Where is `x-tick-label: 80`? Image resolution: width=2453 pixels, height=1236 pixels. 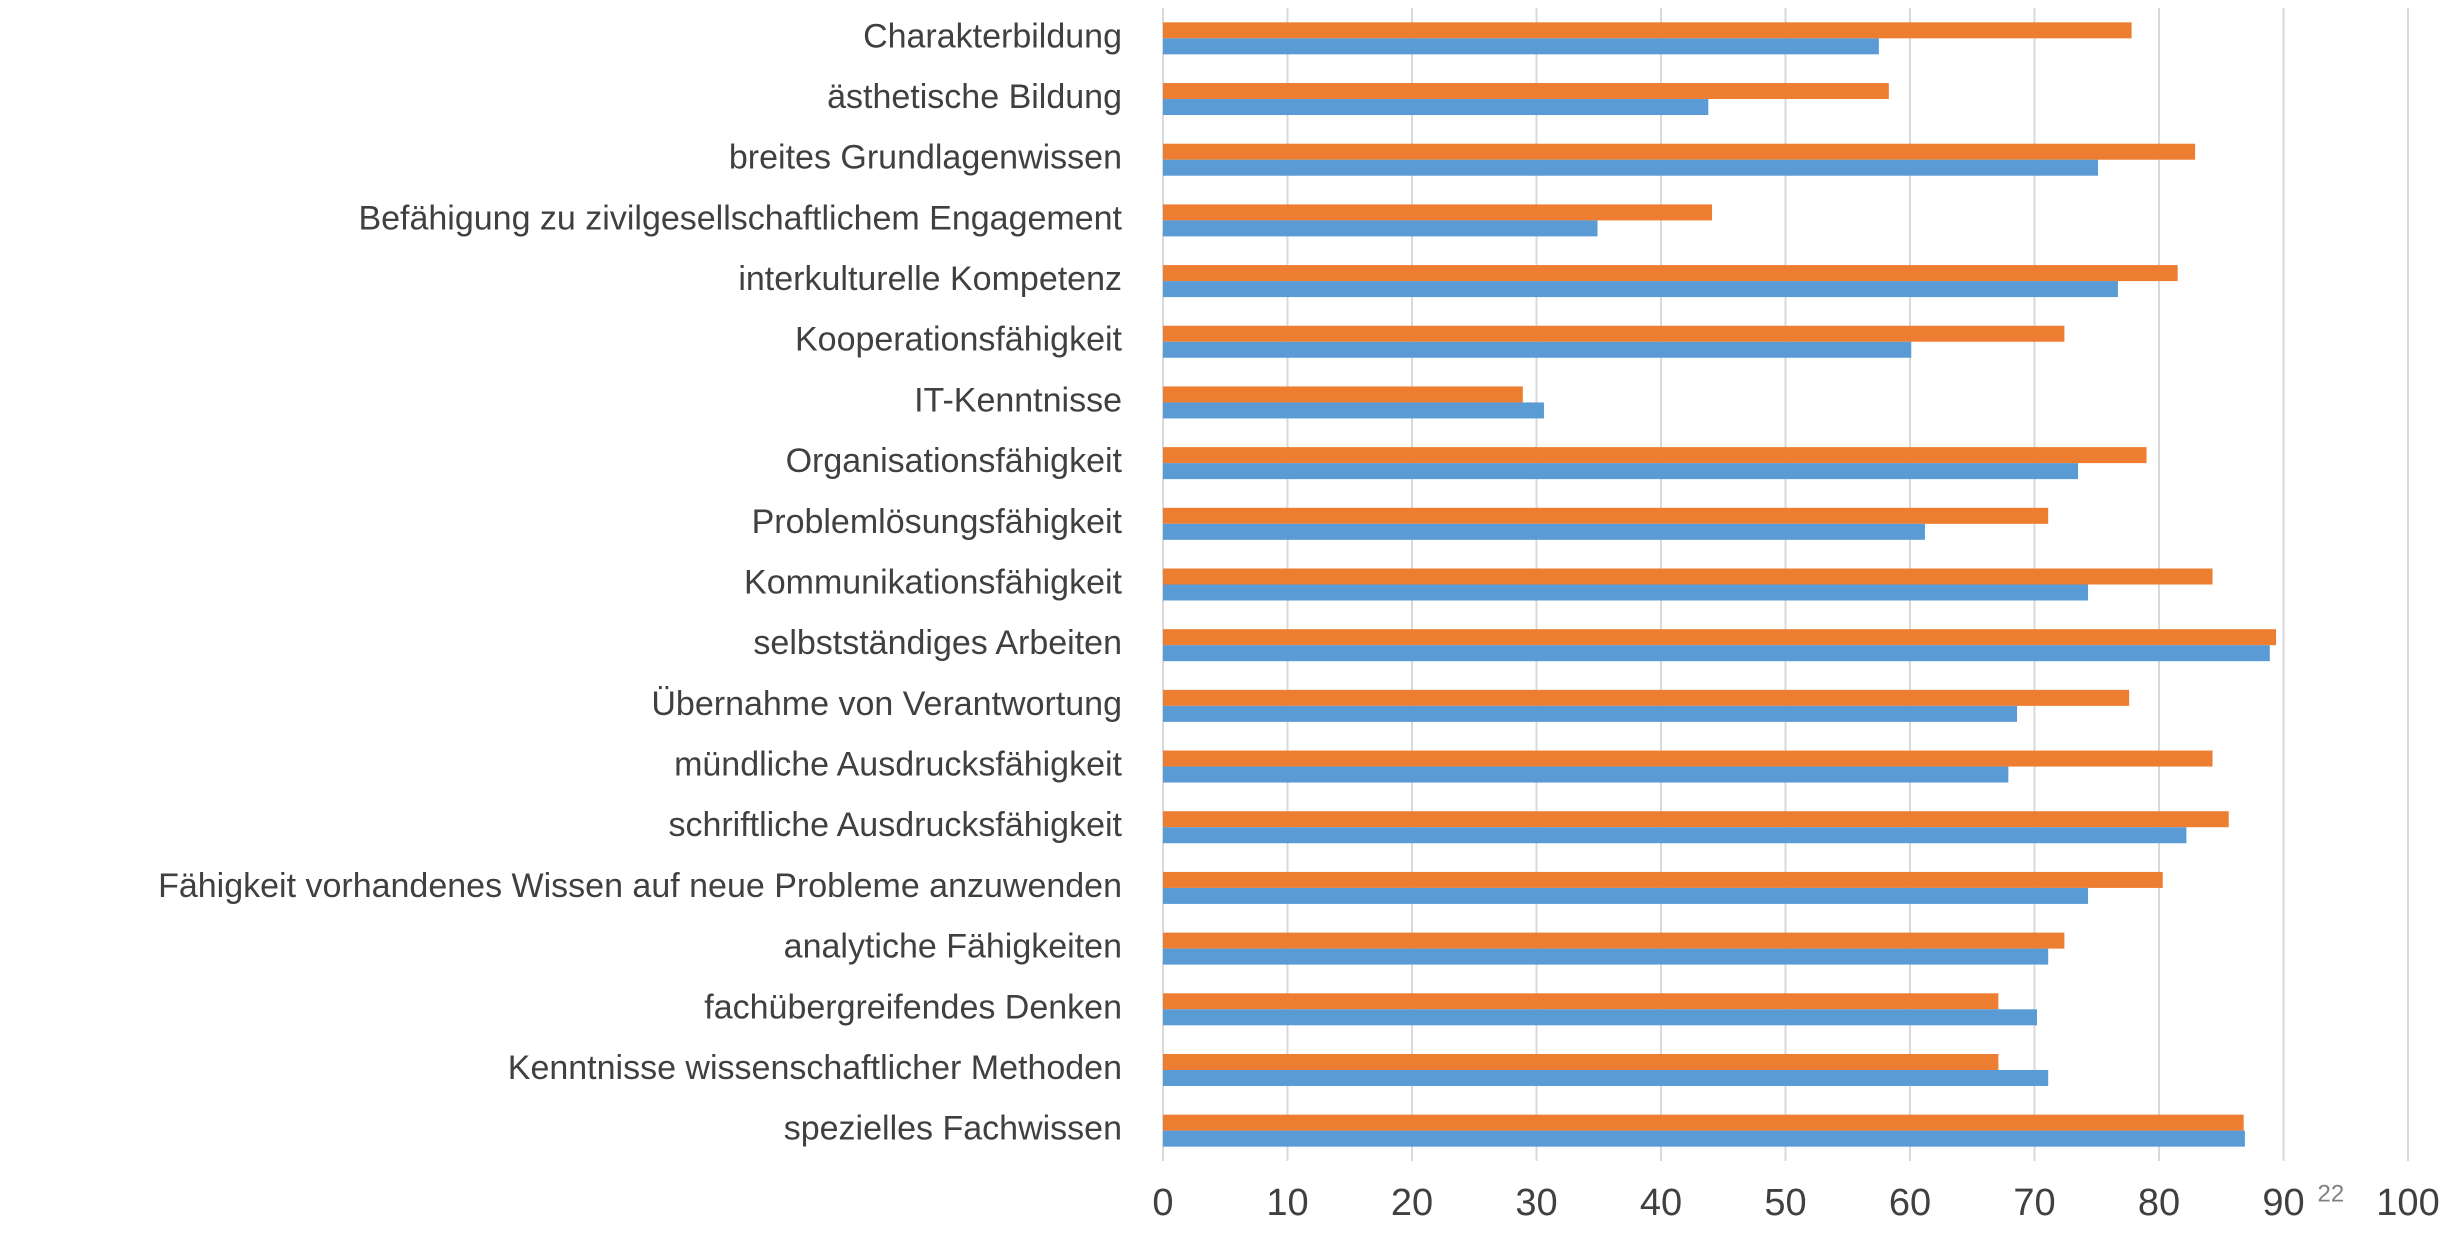 x-tick-label: 80 is located at coordinates (2159, 1203).